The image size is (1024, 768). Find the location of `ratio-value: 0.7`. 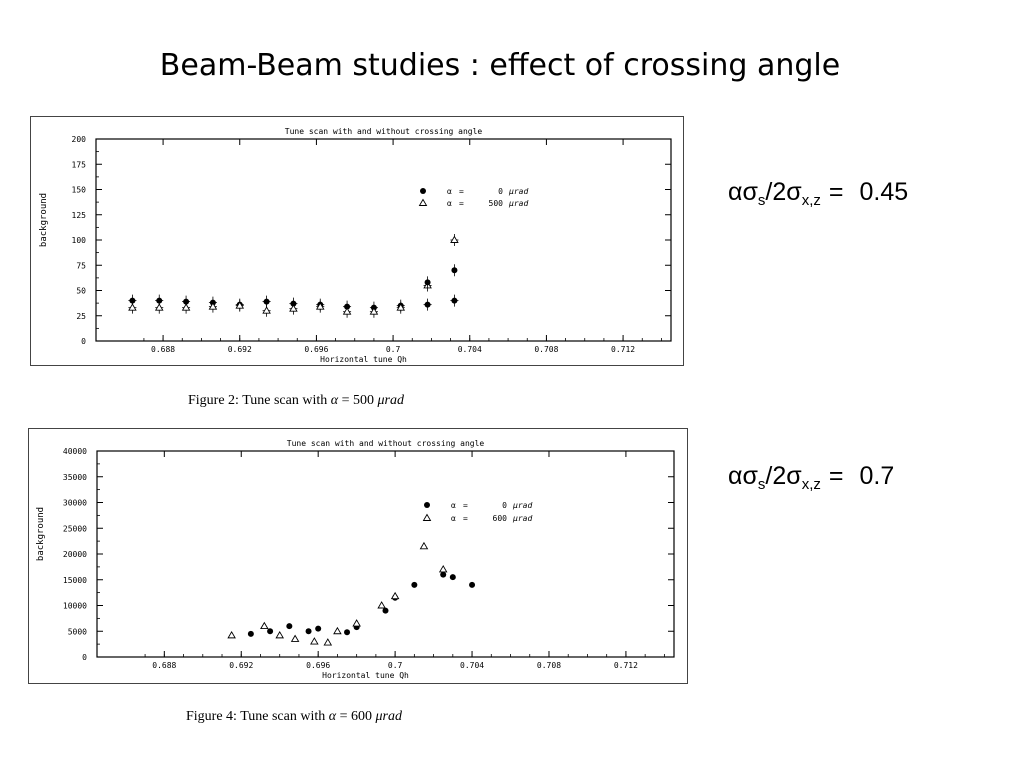

ratio-value: 0.7 is located at coordinates (877, 476).